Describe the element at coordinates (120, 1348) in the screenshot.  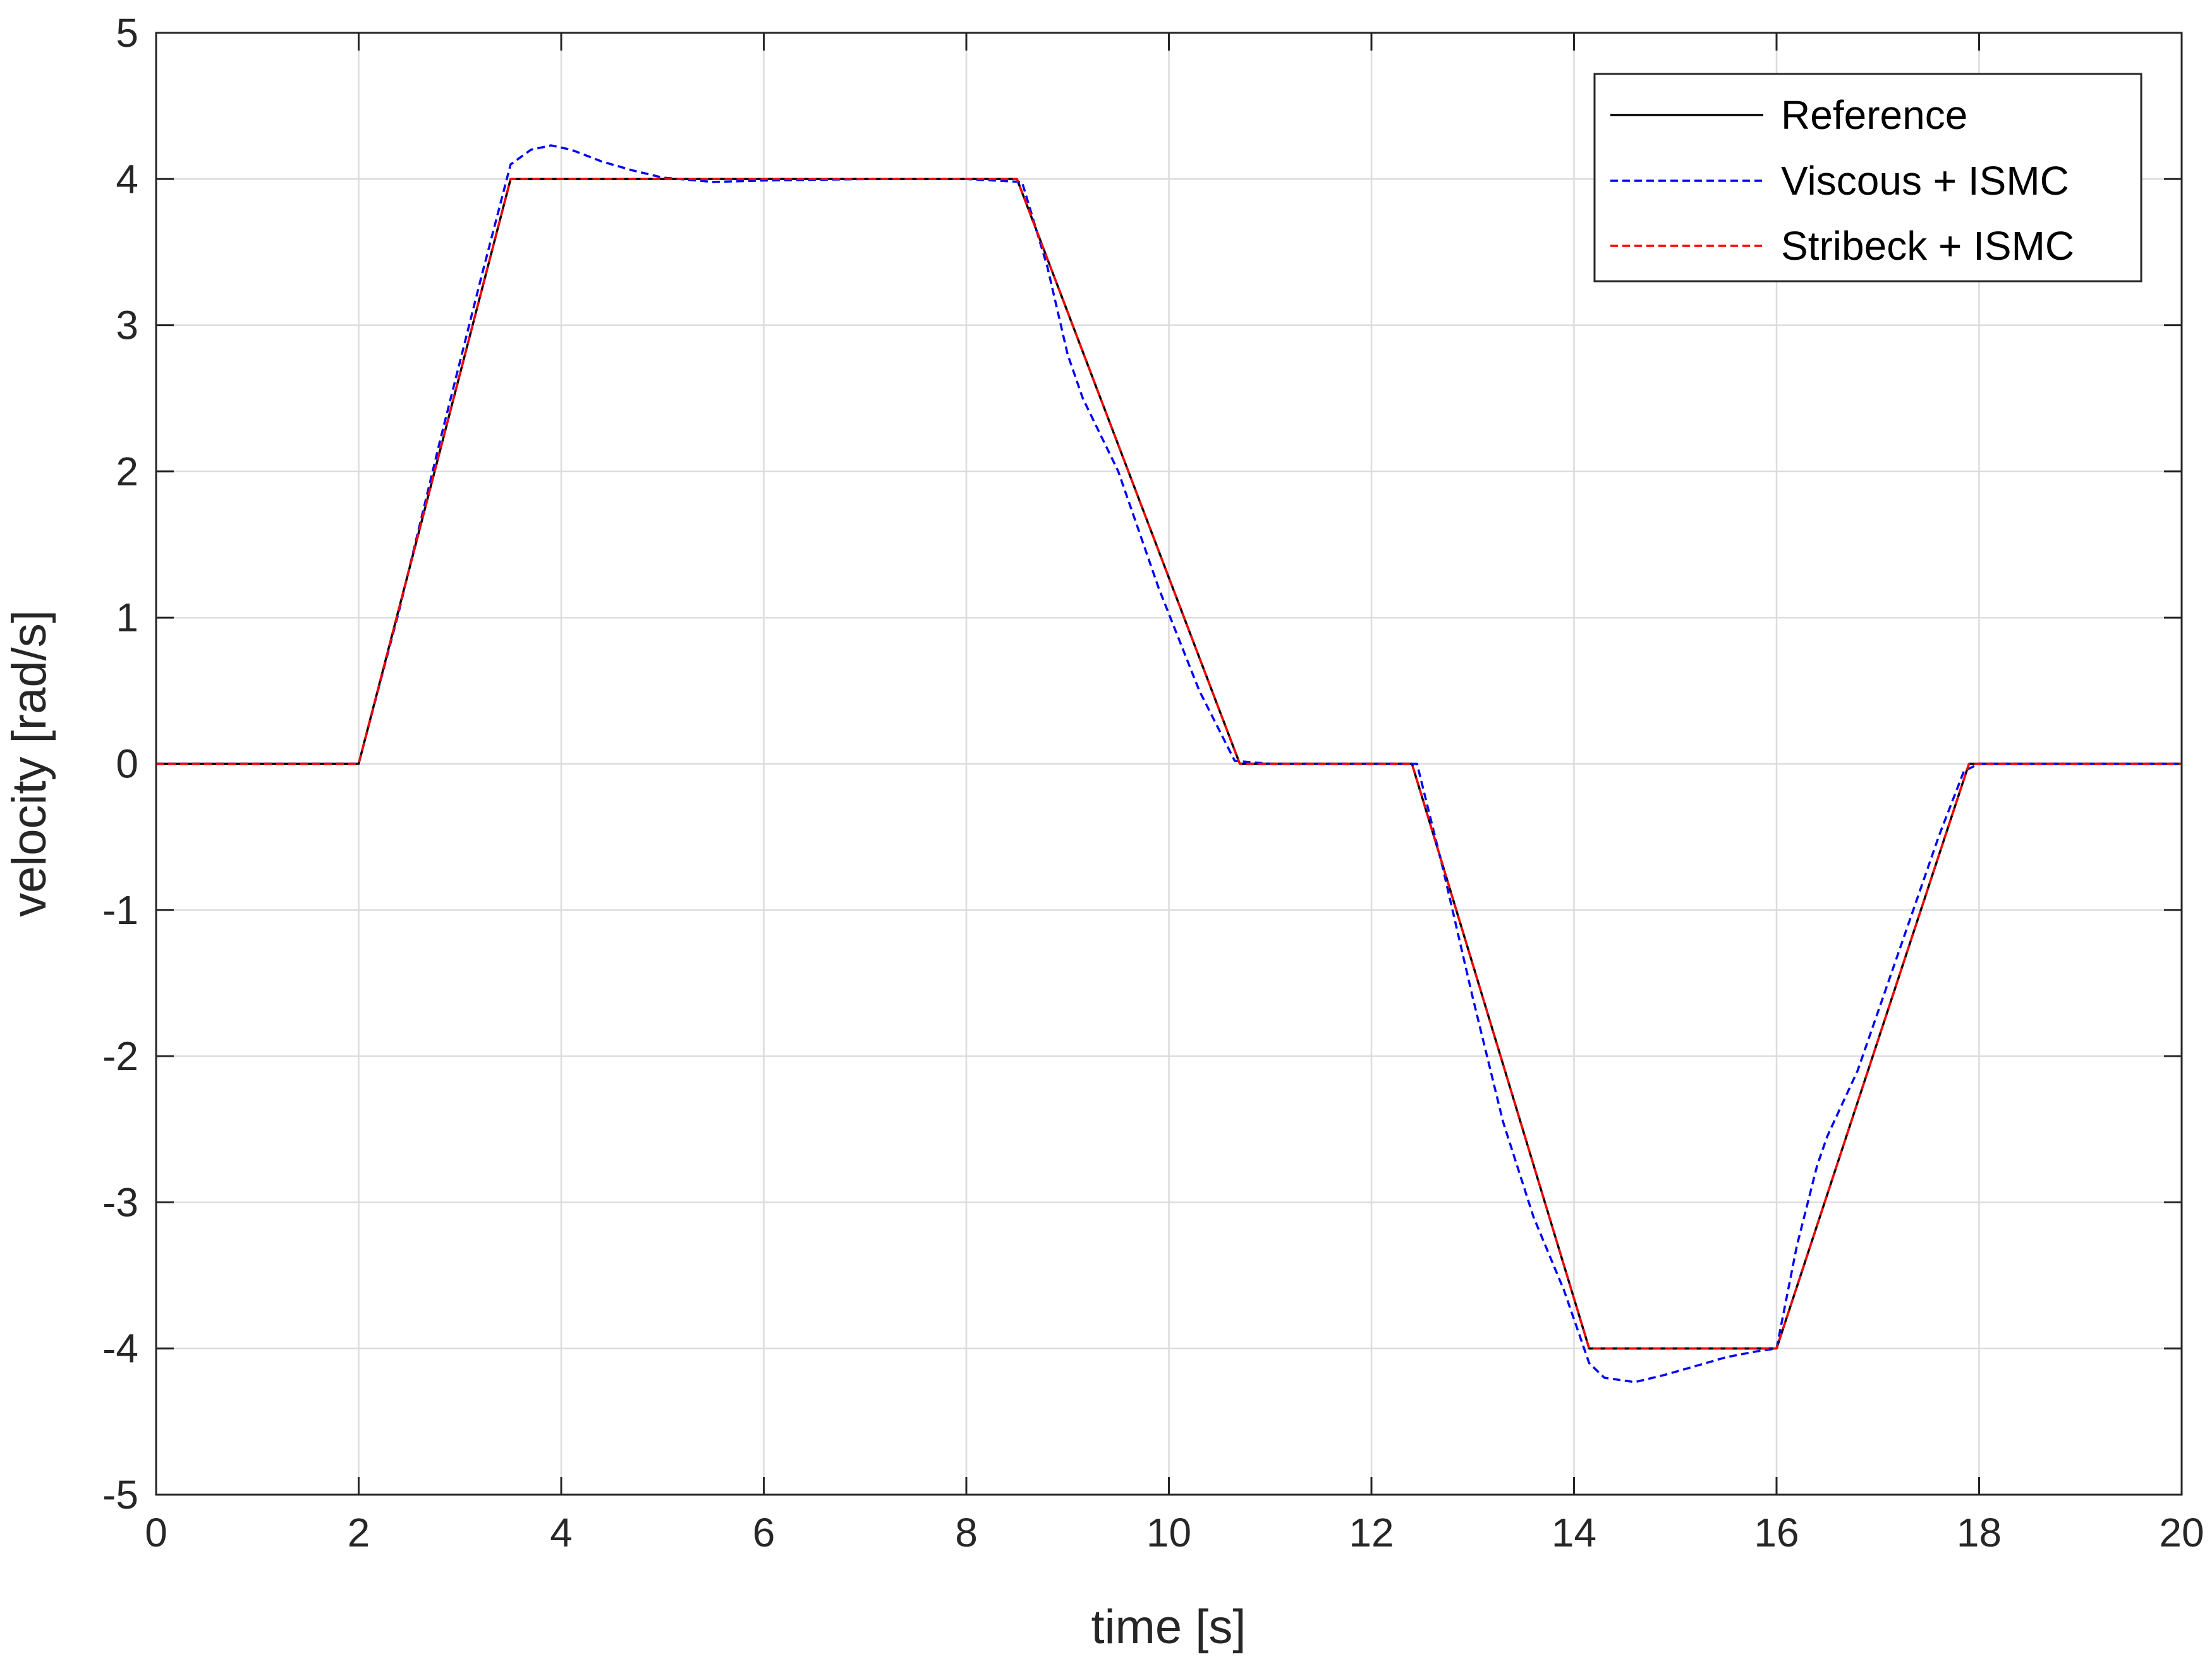
I see `y-tick-label: -4` at that location.